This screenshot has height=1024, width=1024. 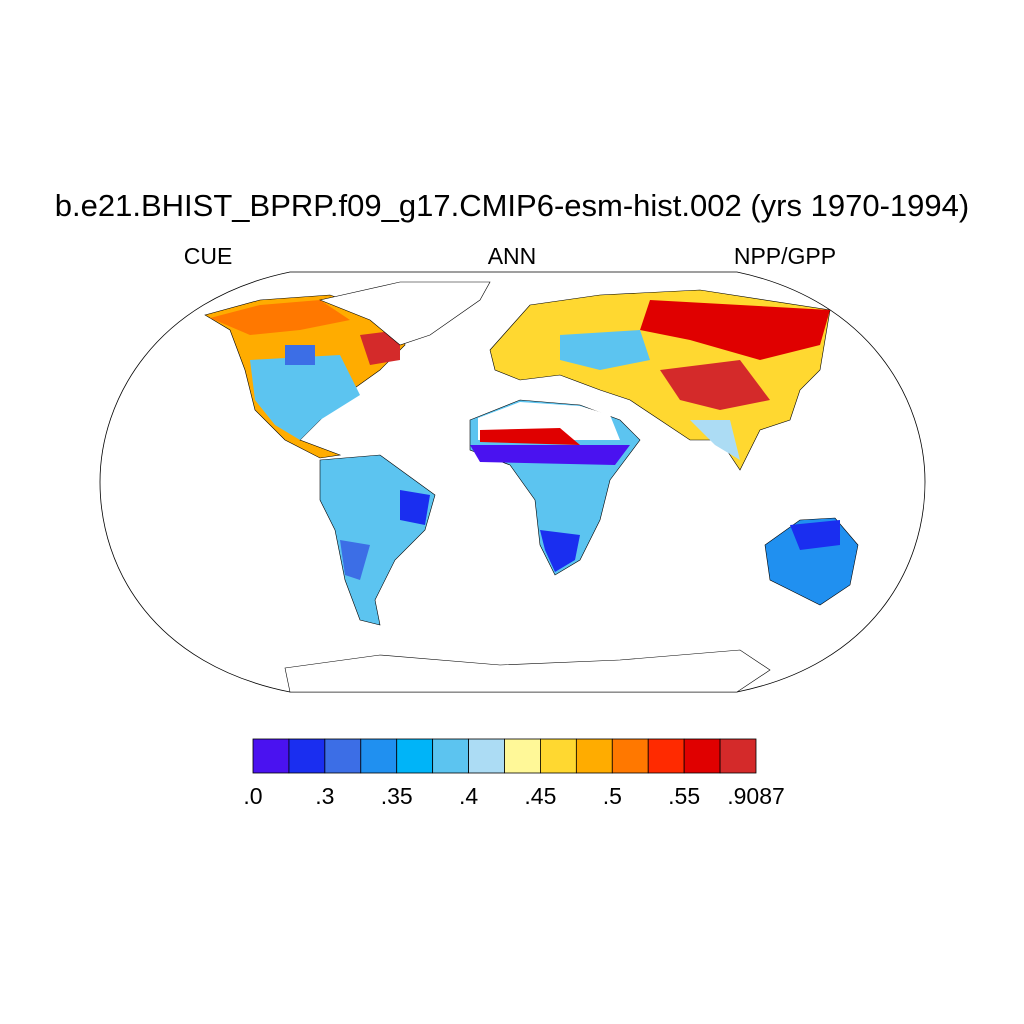 I want to click on antarctica, so click(x=527, y=671).